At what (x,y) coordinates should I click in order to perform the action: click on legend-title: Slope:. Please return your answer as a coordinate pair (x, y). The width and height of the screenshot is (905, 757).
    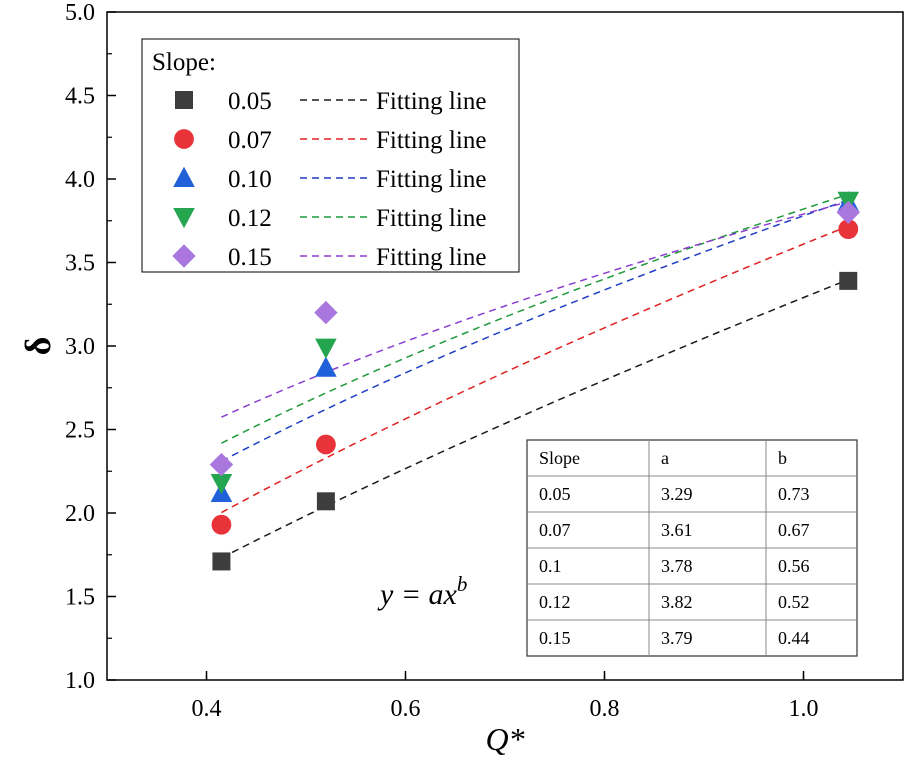
    Looking at the image, I should click on (184, 62).